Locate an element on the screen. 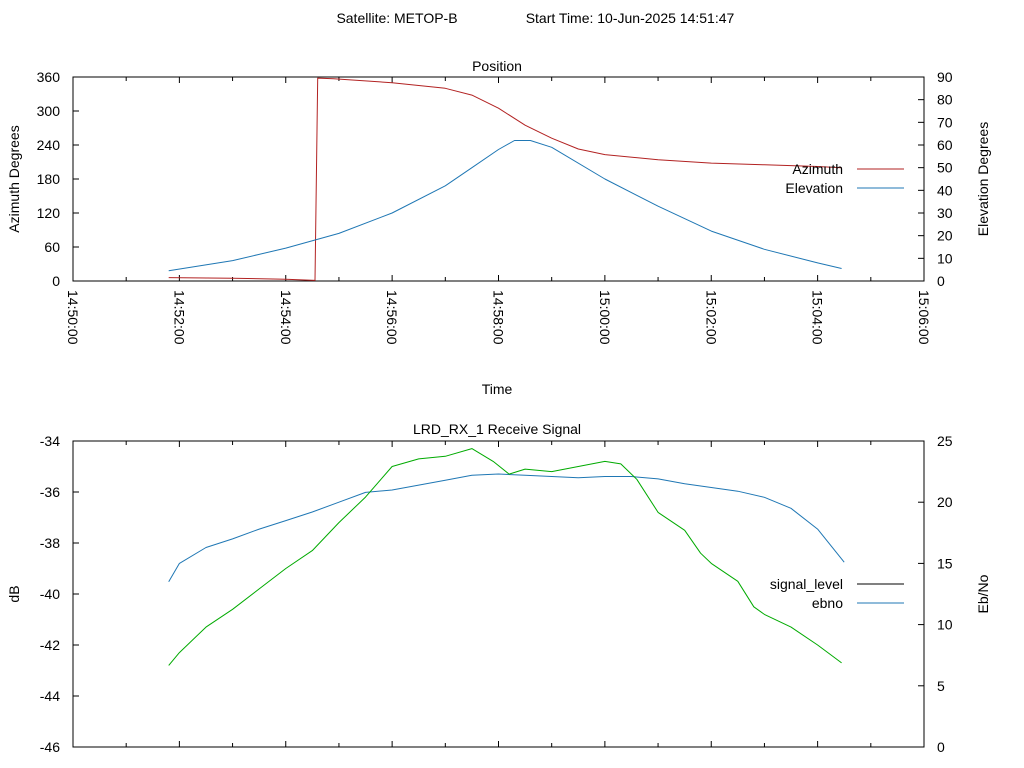 The height and width of the screenshot is (768, 1024). legend-signal-level-label: signal_level is located at coordinates (806, 584).